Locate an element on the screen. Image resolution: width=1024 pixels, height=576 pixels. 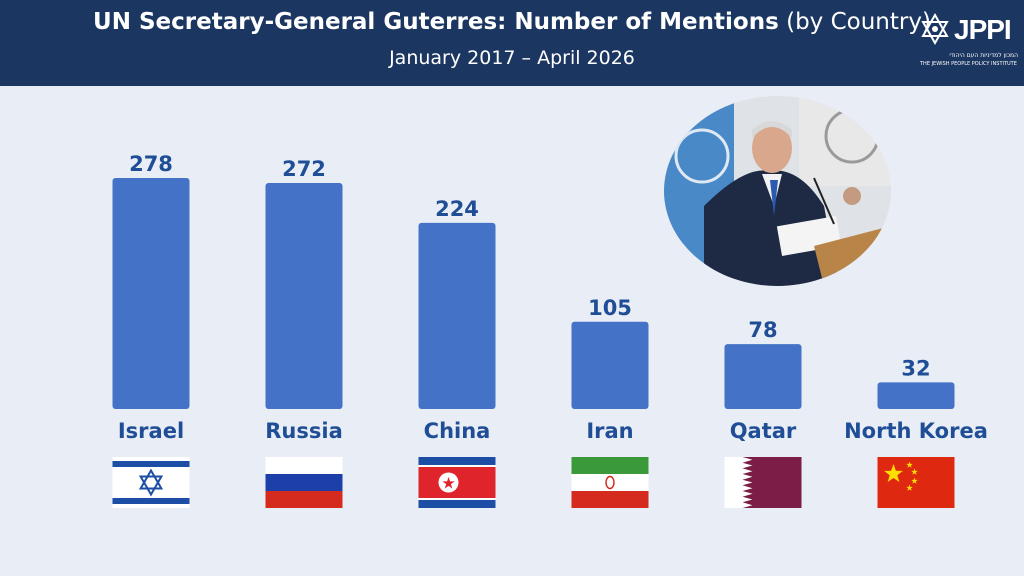
bar-israel is located at coordinates (151, 293).